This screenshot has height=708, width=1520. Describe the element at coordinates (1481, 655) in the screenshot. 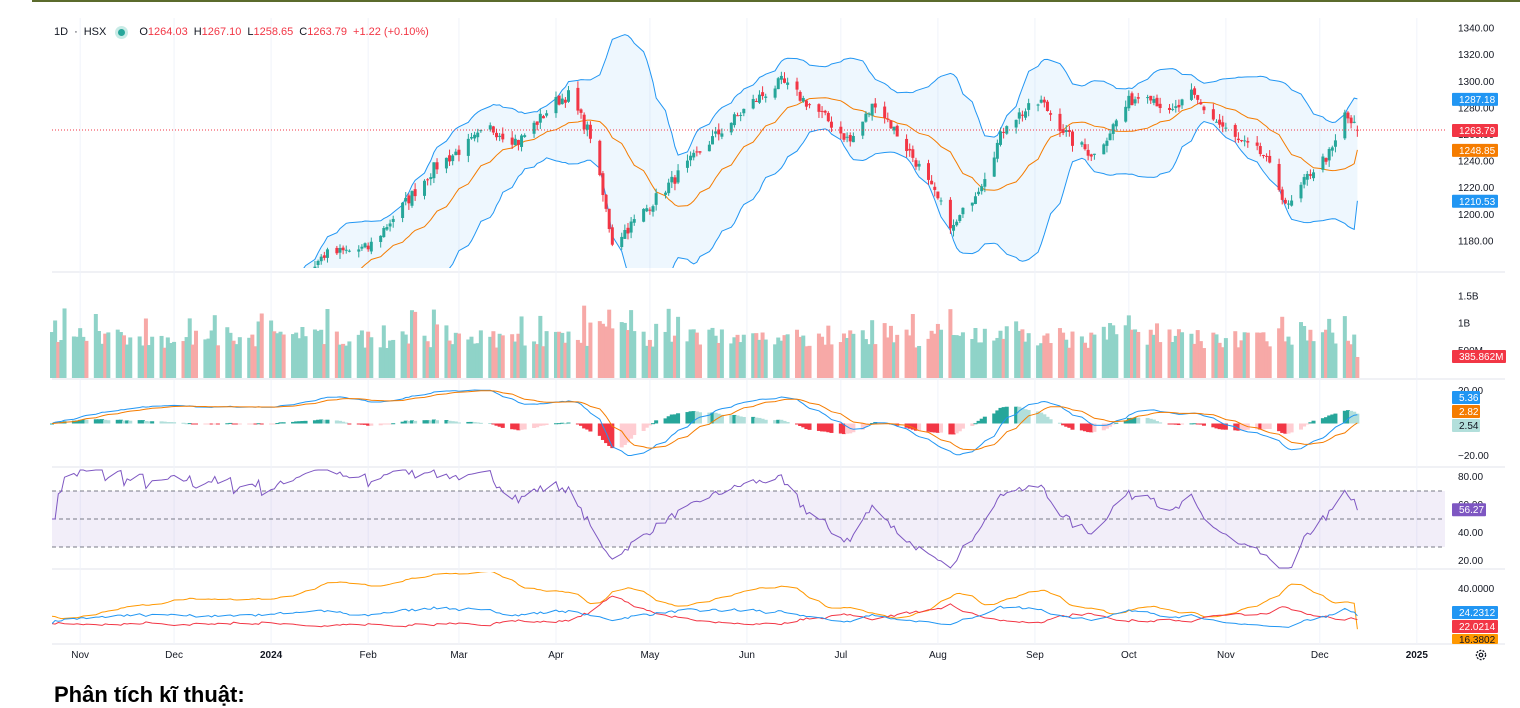

I see `settings-gear-icon` at that location.